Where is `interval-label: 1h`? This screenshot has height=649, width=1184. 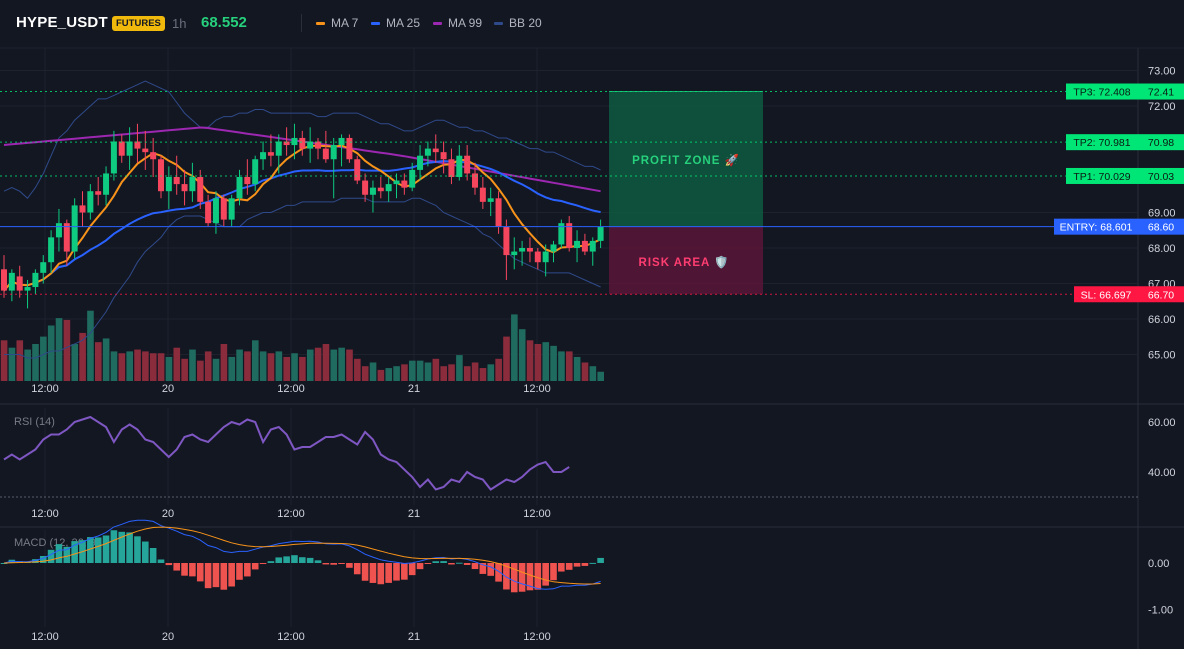
interval-label: 1h is located at coordinates (179, 23).